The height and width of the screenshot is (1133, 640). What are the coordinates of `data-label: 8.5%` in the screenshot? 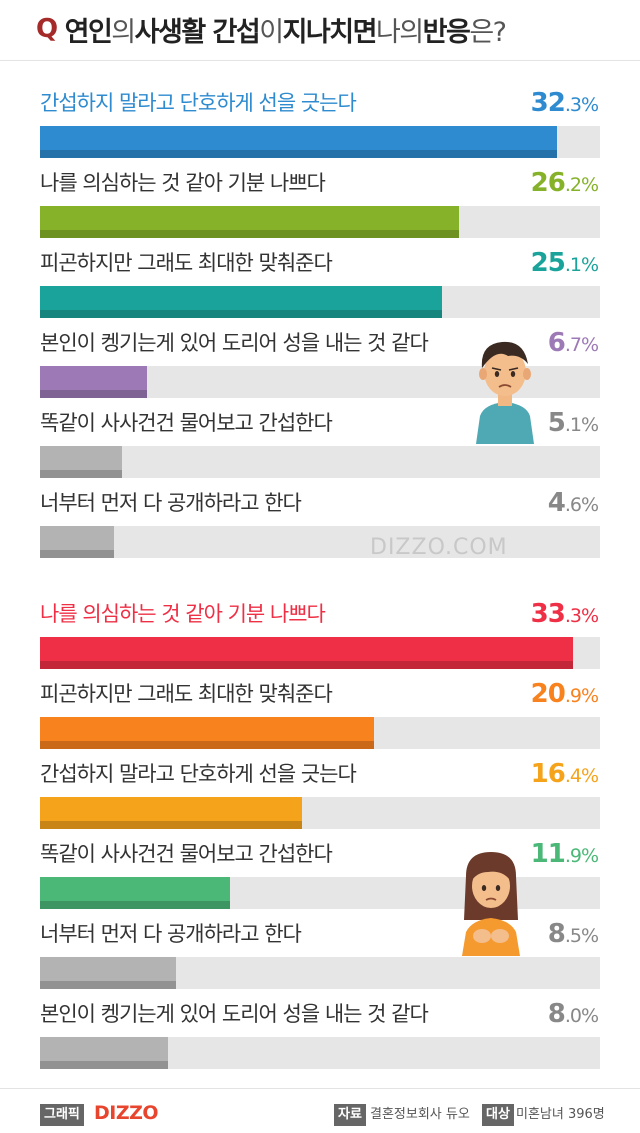 It's located at (573, 934).